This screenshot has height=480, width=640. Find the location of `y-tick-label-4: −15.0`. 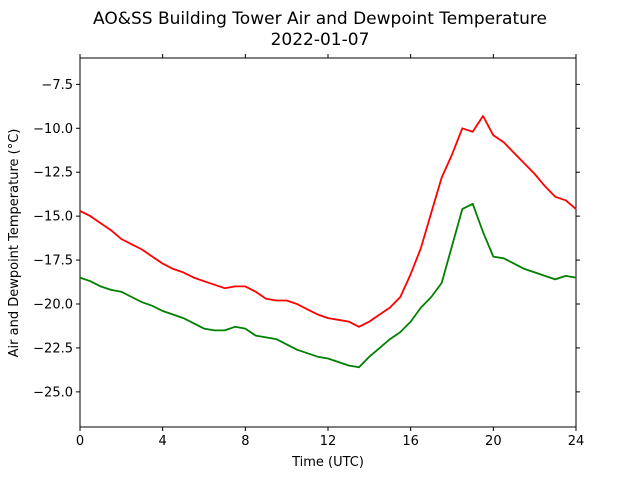

y-tick-label-4: −15.0 is located at coordinates (53, 217).